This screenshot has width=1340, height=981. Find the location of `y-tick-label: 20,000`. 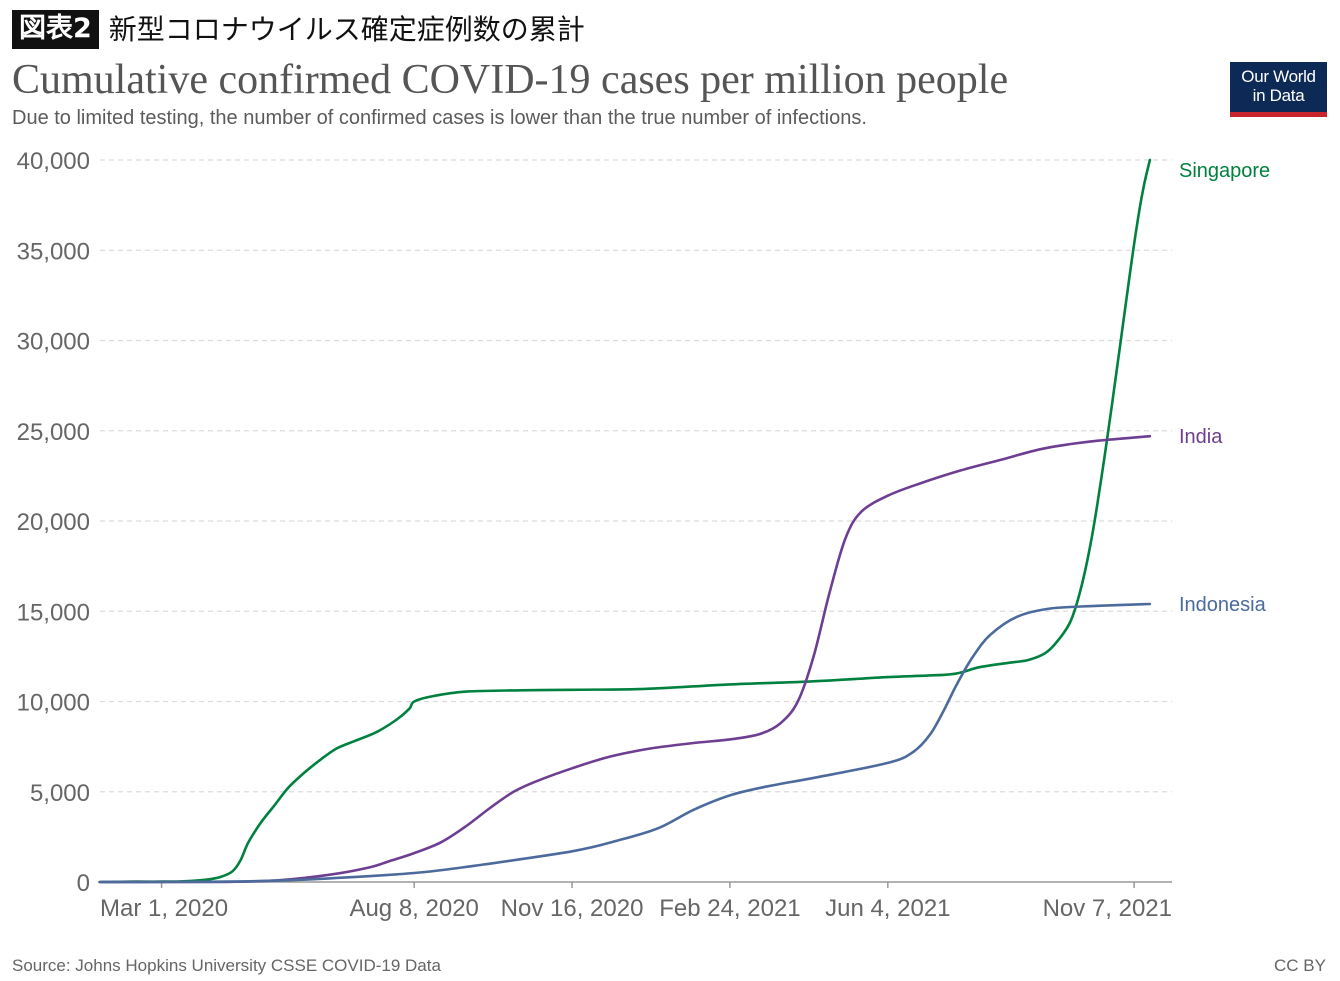

y-tick-label: 20,000 is located at coordinates (53, 522).